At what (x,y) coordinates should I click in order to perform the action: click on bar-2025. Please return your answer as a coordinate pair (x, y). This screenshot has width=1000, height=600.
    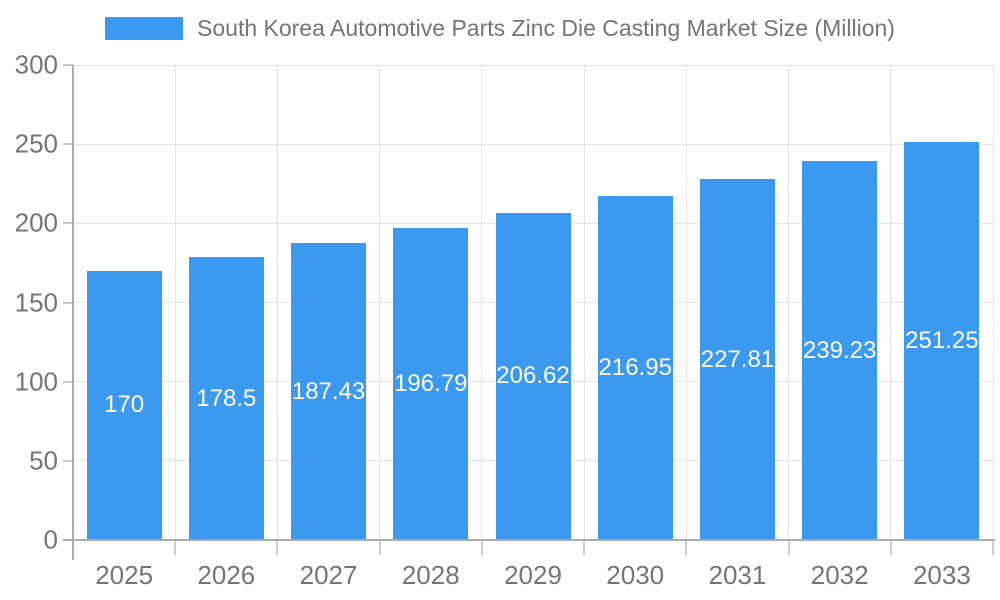
    Looking at the image, I should click on (124, 405).